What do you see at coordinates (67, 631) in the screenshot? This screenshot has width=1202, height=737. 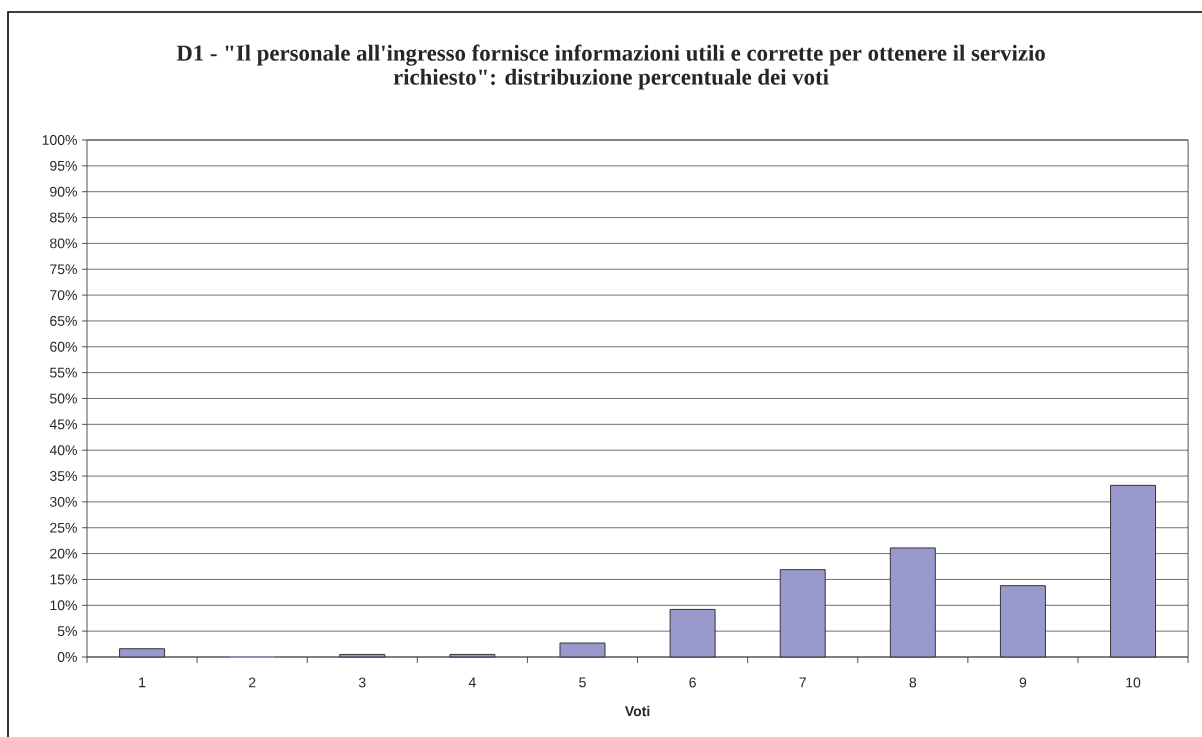 I see `y-tick-label: 5%` at bounding box center [67, 631].